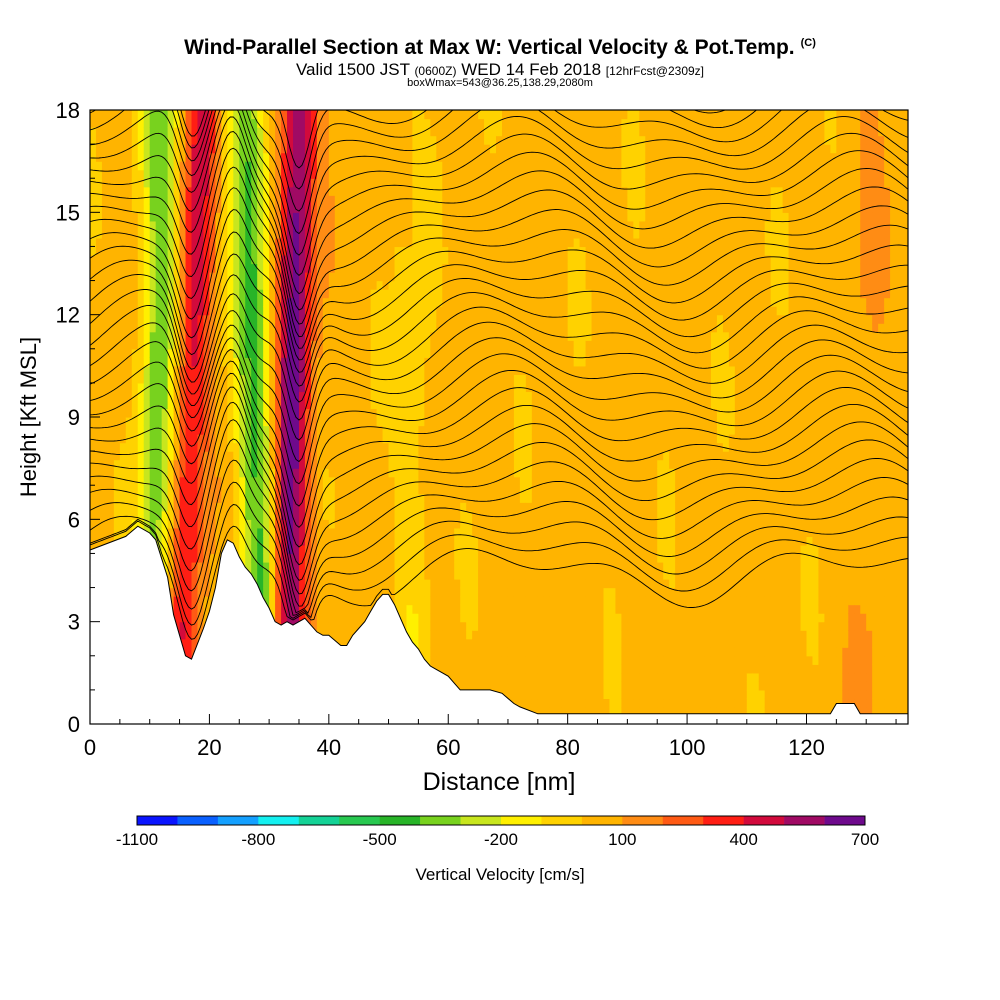 This screenshot has height=1000, width=1000. What do you see at coordinates (90, 747) in the screenshot?
I see `x-tick-label: 0` at bounding box center [90, 747].